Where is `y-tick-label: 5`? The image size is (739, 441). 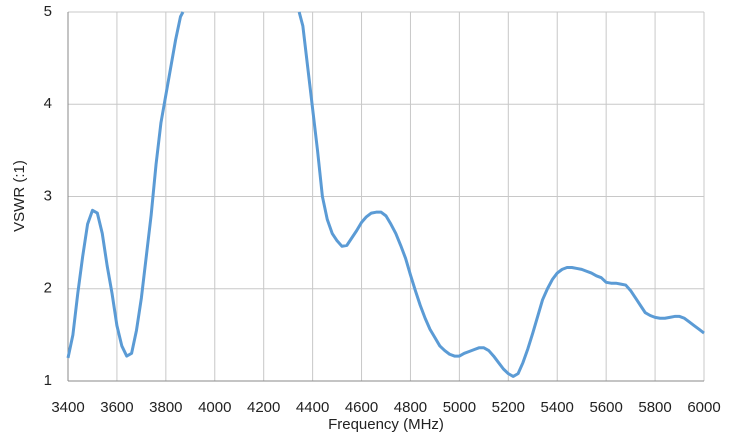 y-tick-label: 5 is located at coordinates (48, 11).